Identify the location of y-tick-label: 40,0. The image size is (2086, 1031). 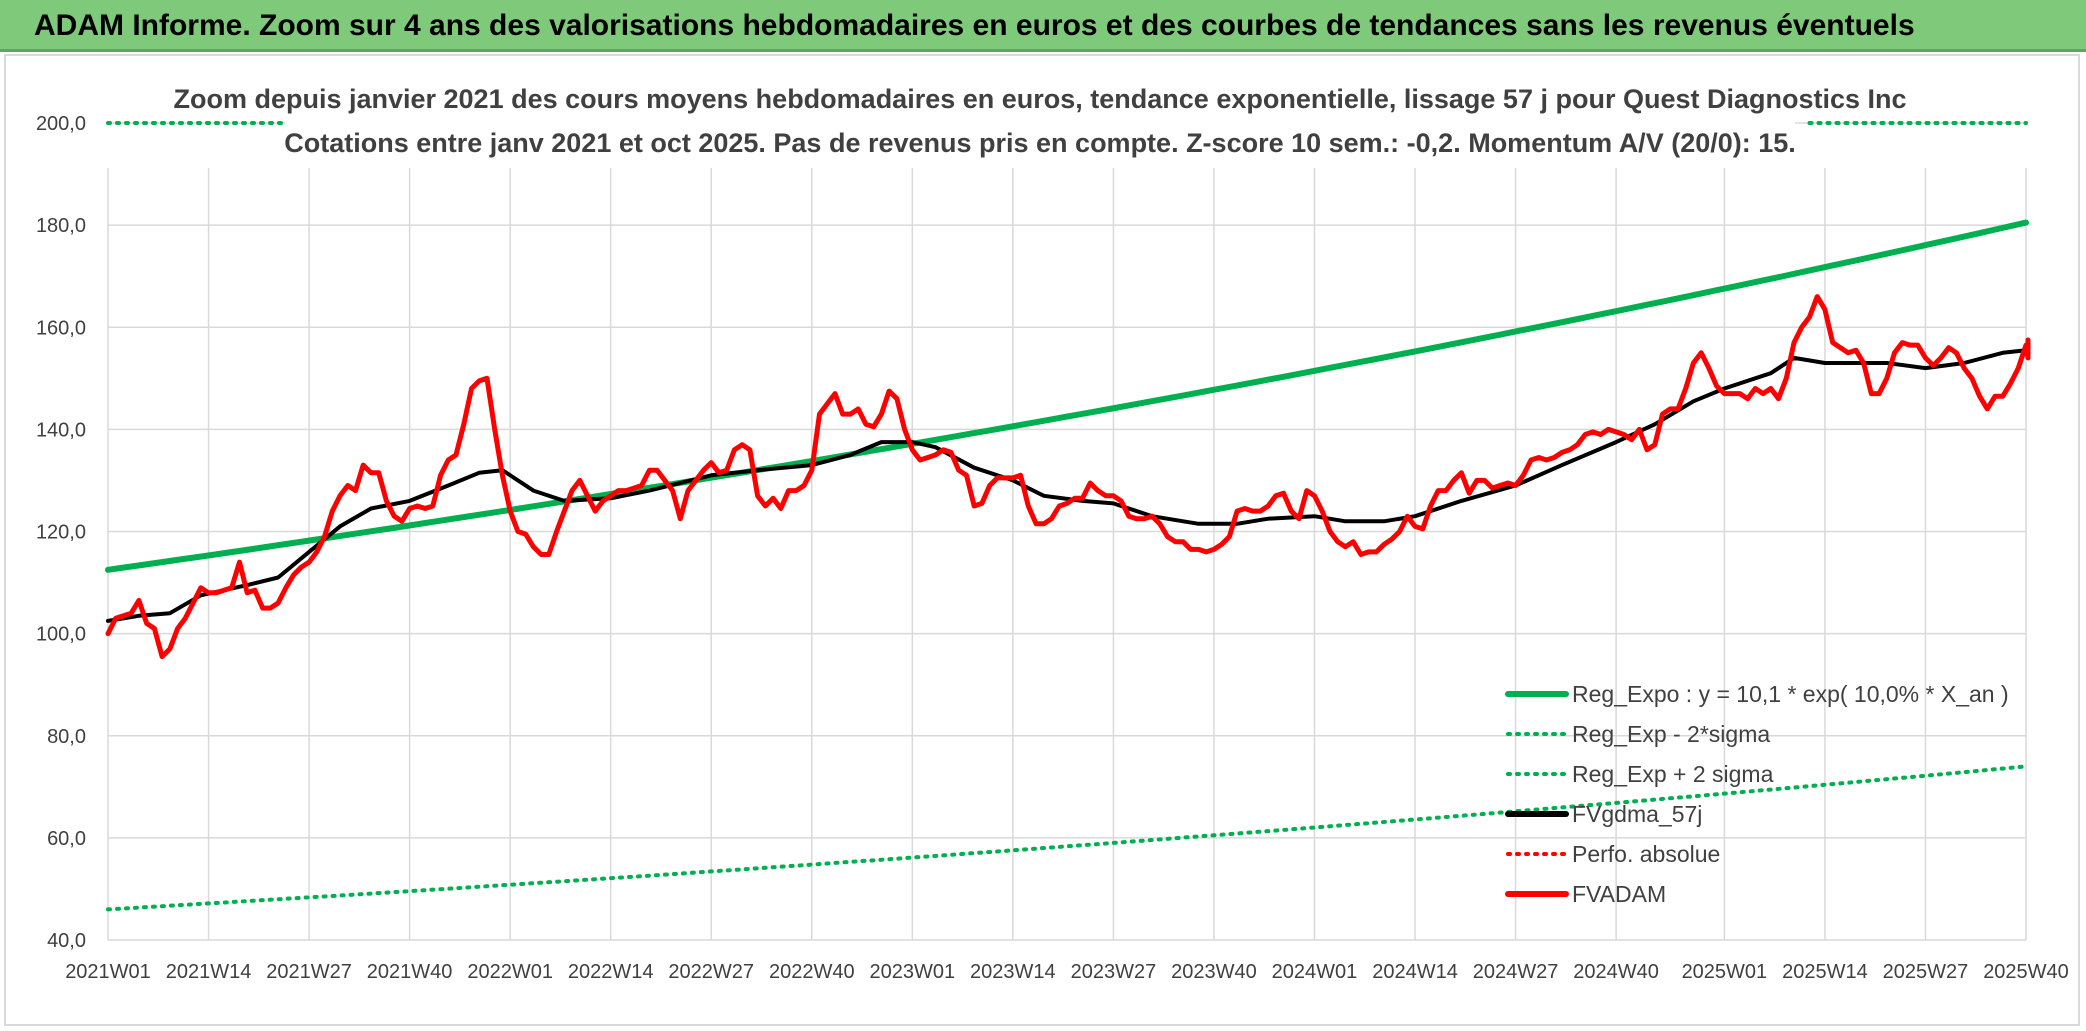
(66, 941).